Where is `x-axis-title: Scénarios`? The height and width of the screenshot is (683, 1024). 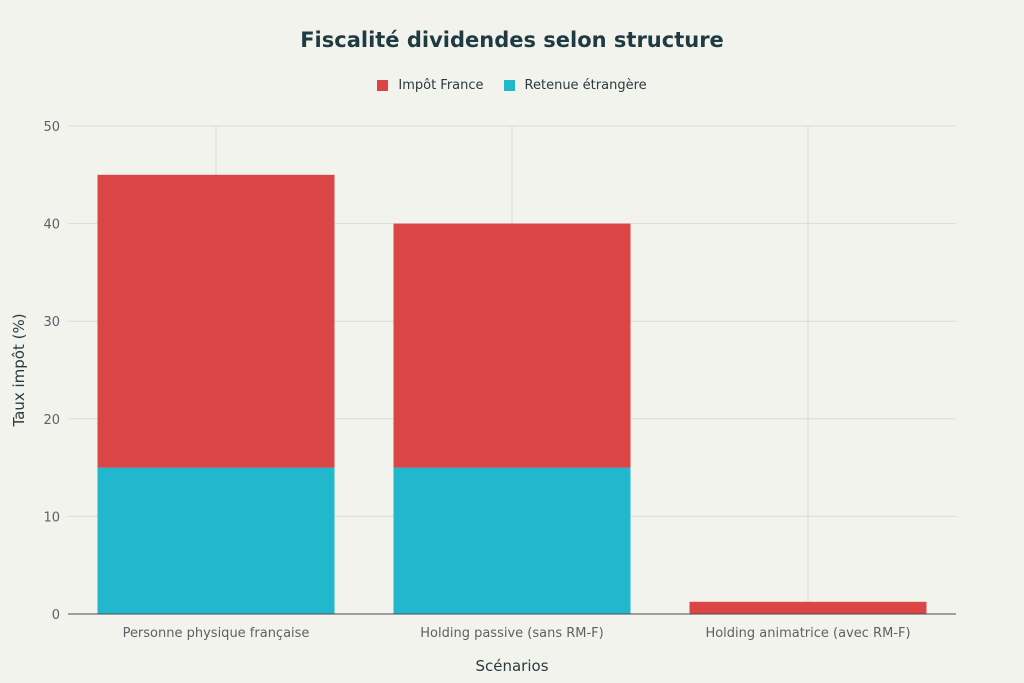
x-axis-title: Scénarios is located at coordinates (511, 666).